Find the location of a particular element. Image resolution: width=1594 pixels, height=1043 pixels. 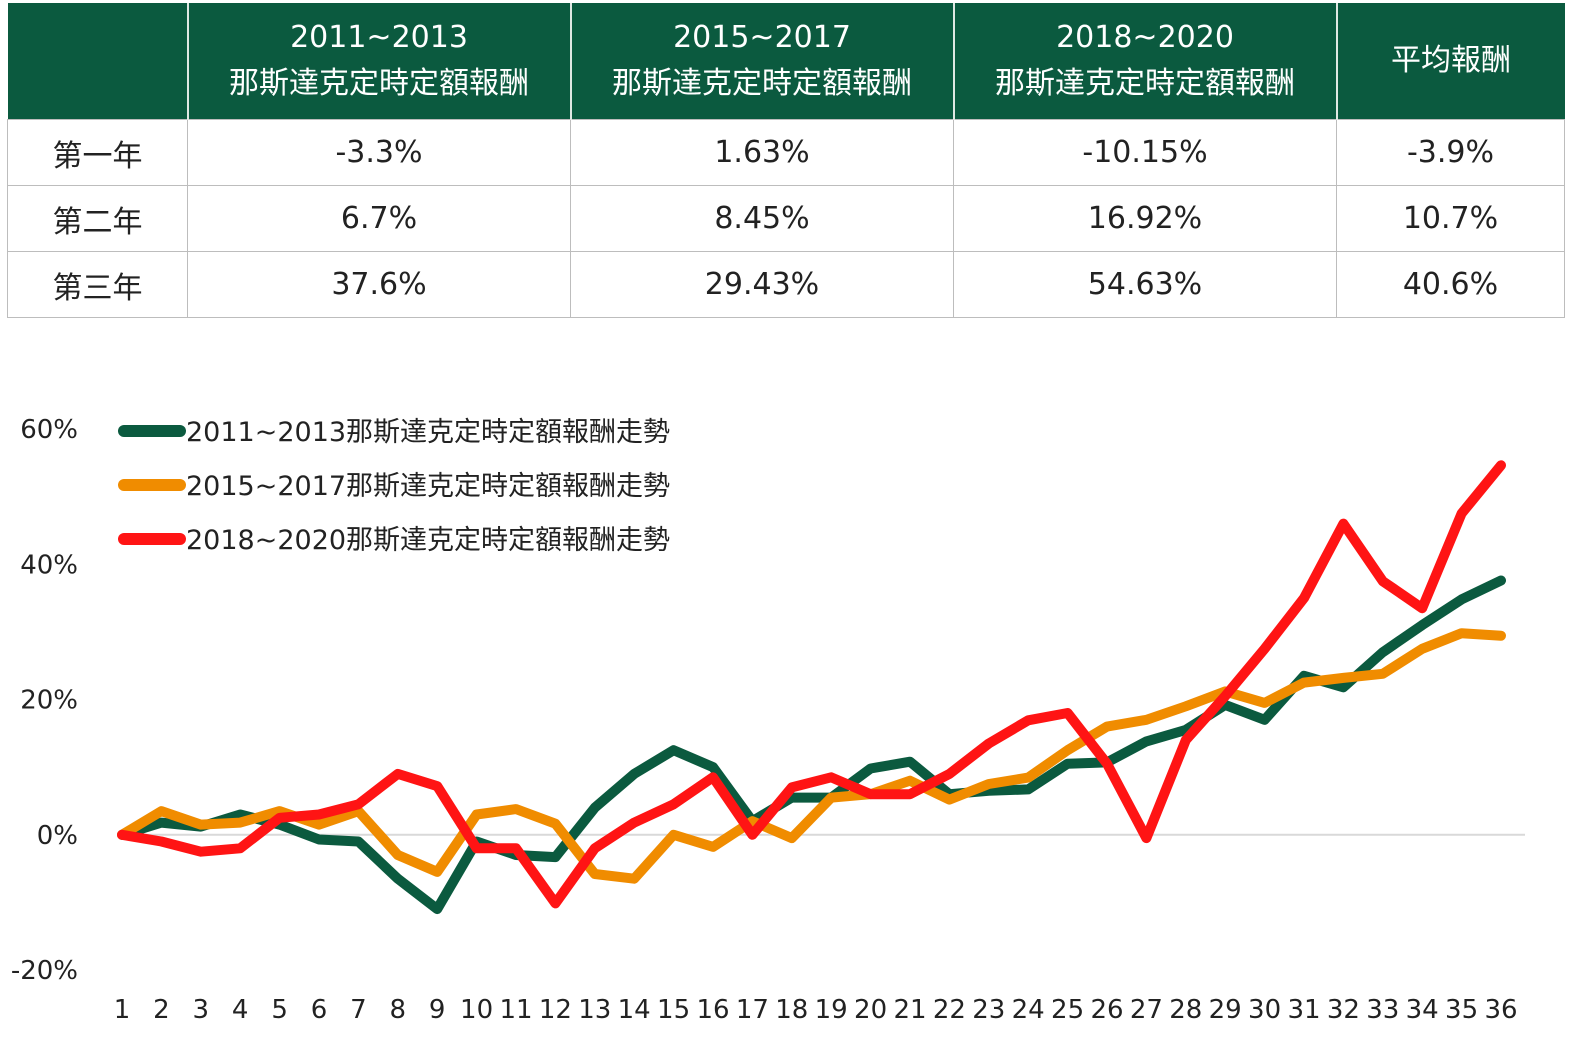

x-tick-label: 20 is located at coordinates (870, 1010).